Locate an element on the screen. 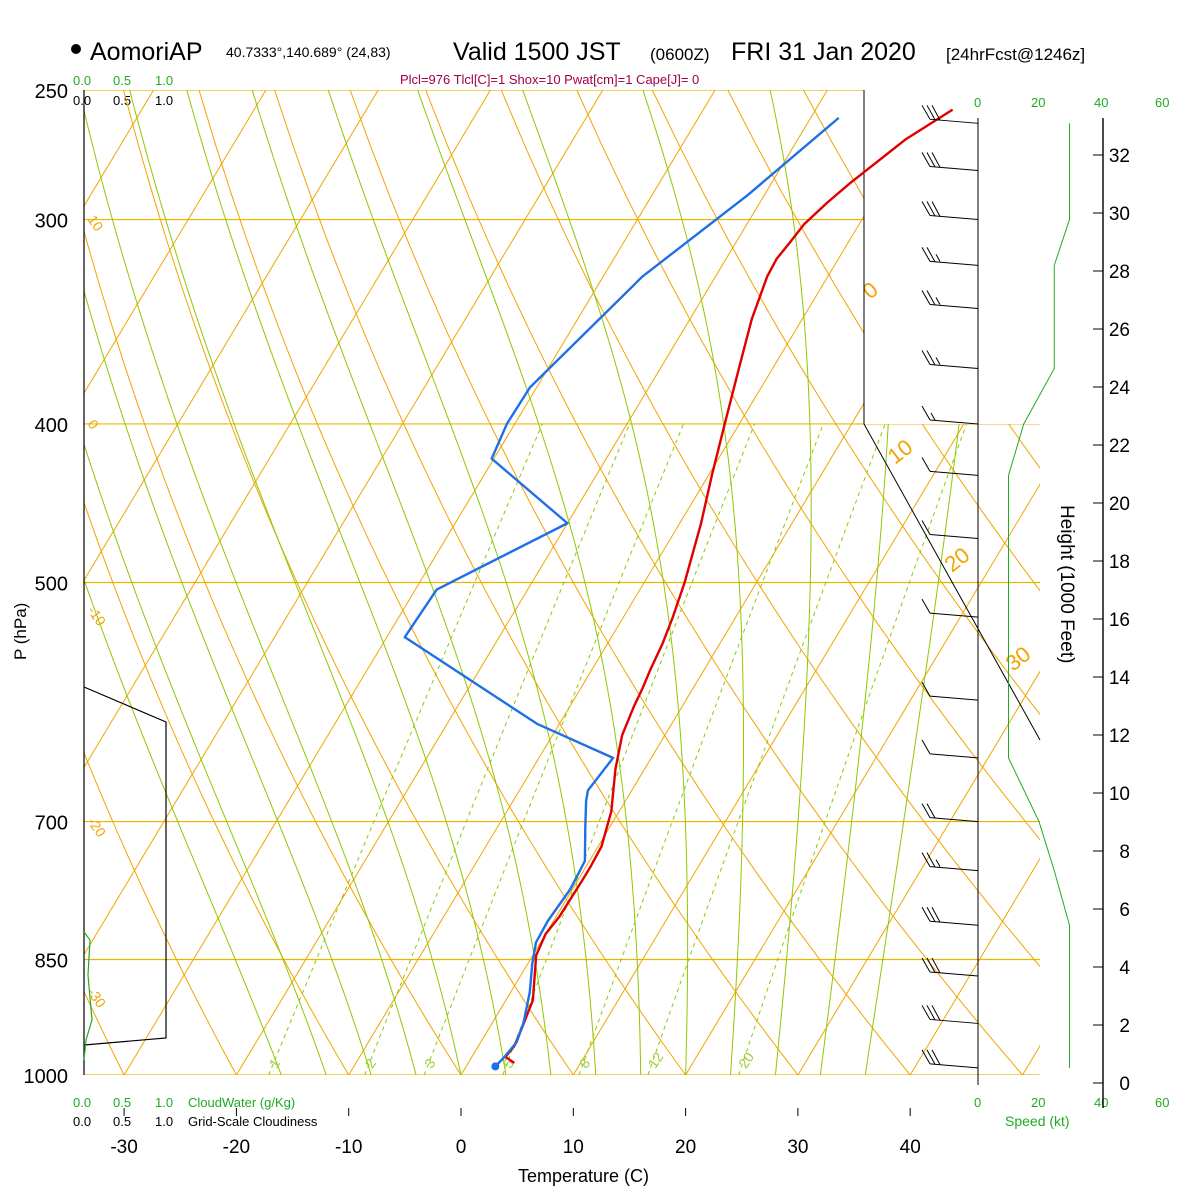 The width and height of the screenshot is (1200, 1200). mixing-ratio-label: 8 is located at coordinates (585, 1063).